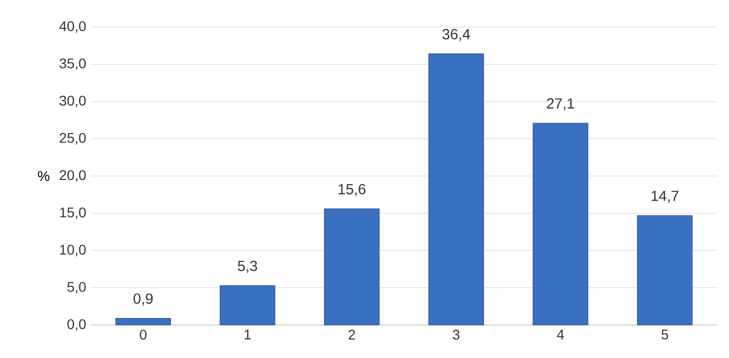 This screenshot has height=358, width=729. I want to click on y-tick-label: 40,0, so click(72, 27).